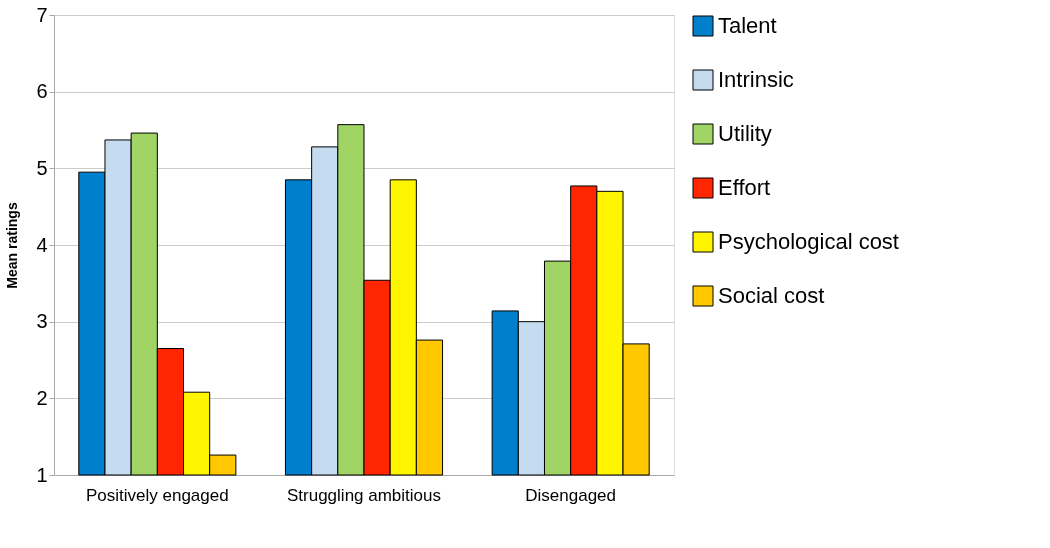  Describe the element at coordinates (745, 133) in the screenshot. I see `legend-label: Utility` at that location.